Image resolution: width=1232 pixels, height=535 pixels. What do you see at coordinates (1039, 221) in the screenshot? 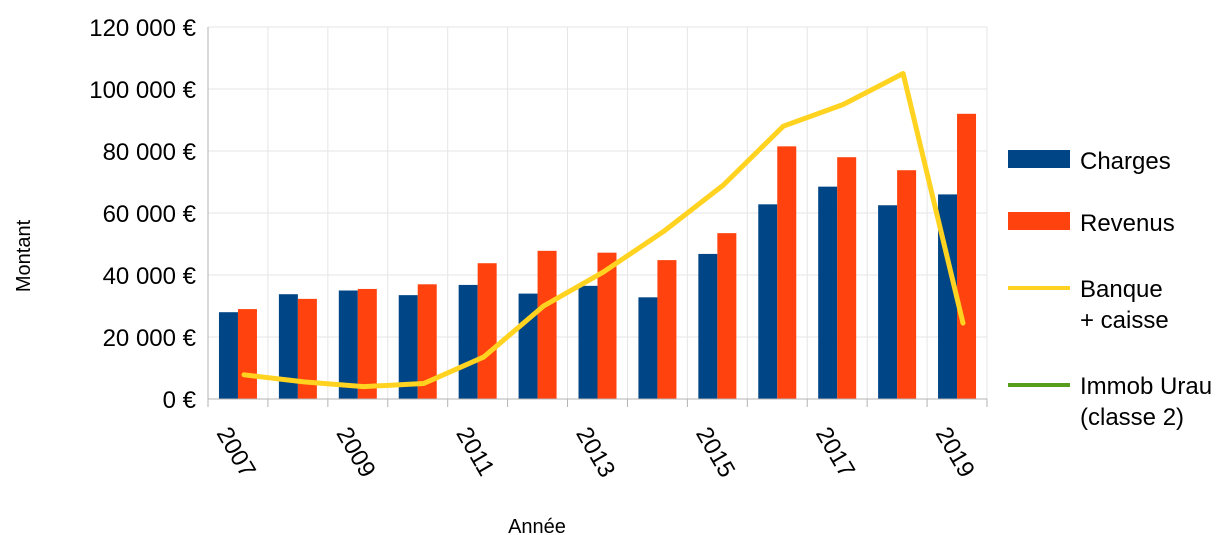
I see `legend-swatch-revenus` at bounding box center [1039, 221].